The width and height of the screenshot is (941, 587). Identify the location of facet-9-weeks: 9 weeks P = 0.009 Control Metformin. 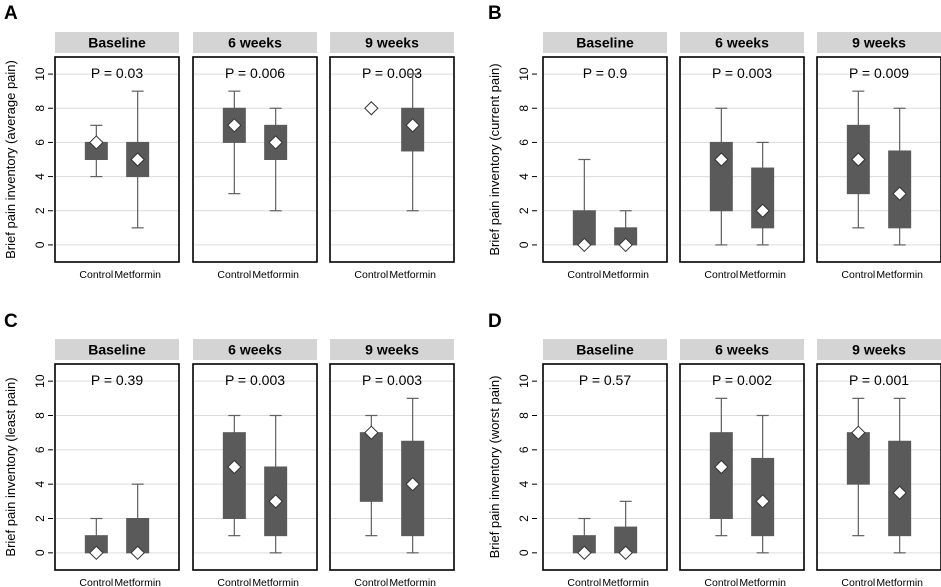
(878, 156).